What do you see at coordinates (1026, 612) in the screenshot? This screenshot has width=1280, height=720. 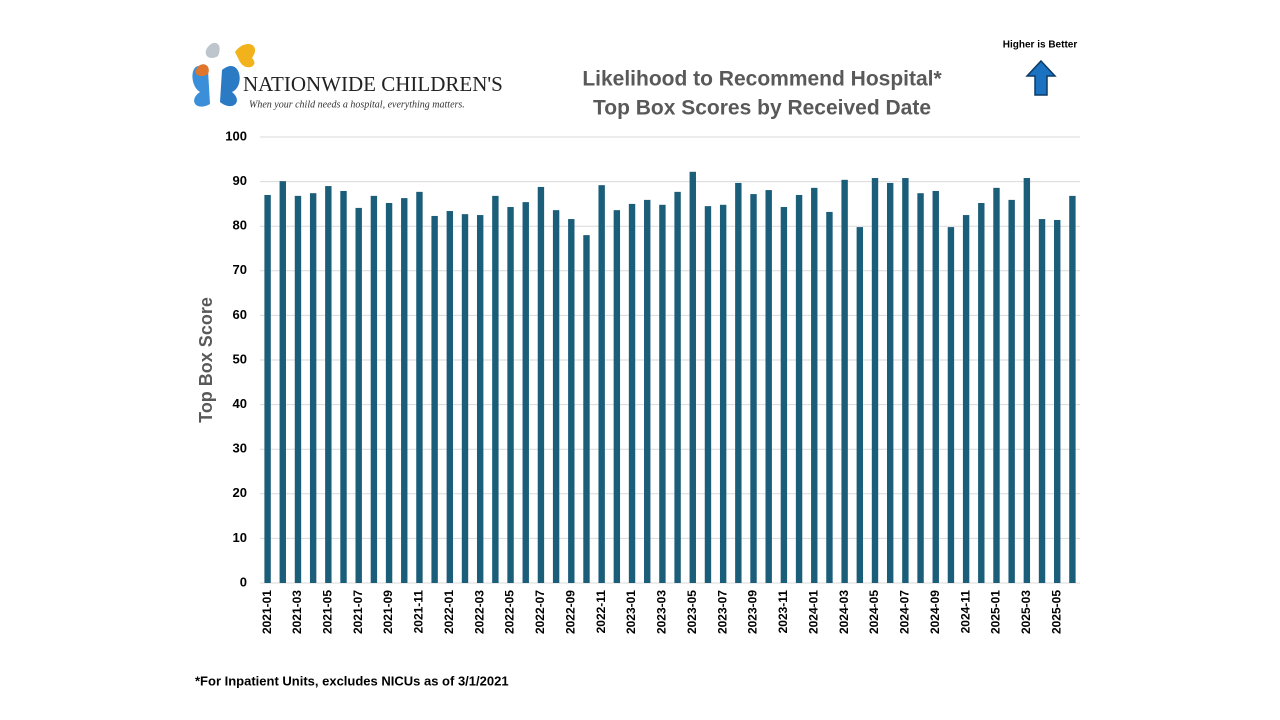 I see `x-tick-label: 2025-03` at bounding box center [1026, 612].